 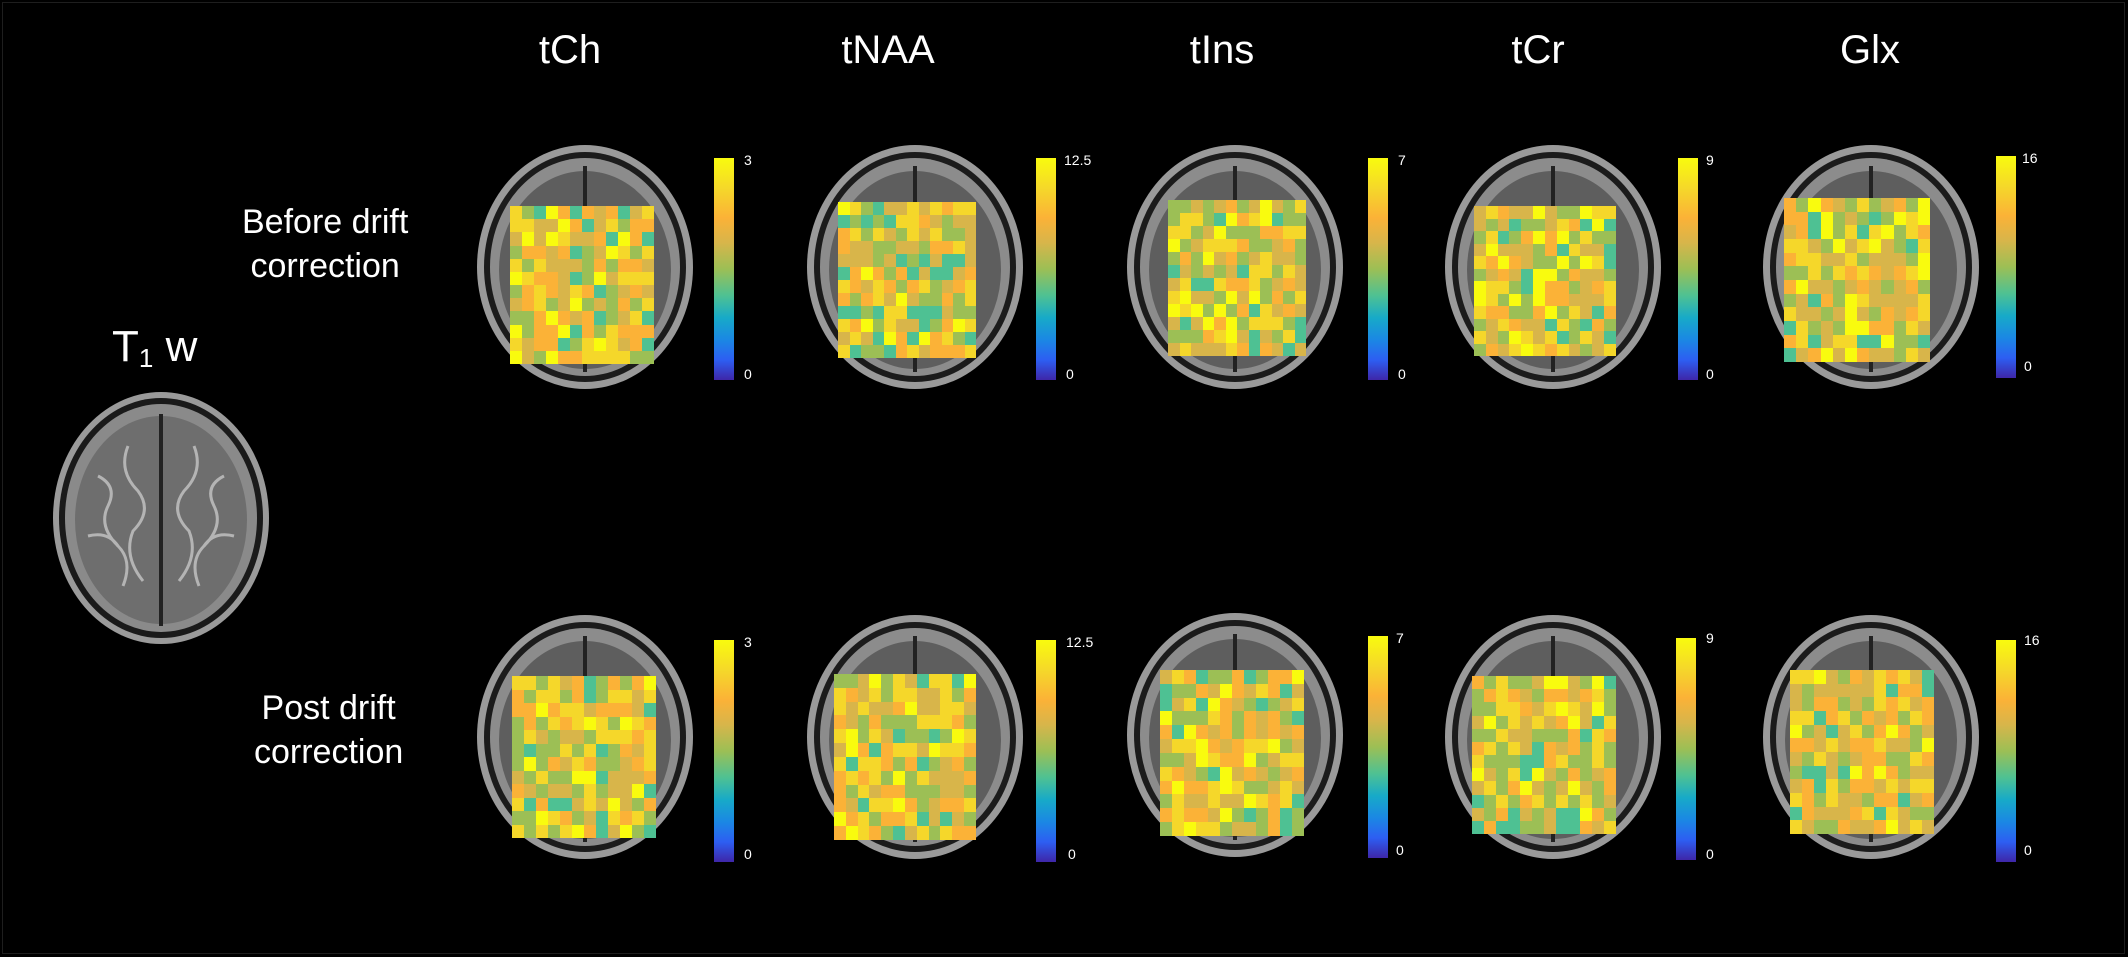 What do you see at coordinates (905, 757) in the screenshot?
I see `metabolite-map-tnaa-post` at bounding box center [905, 757].